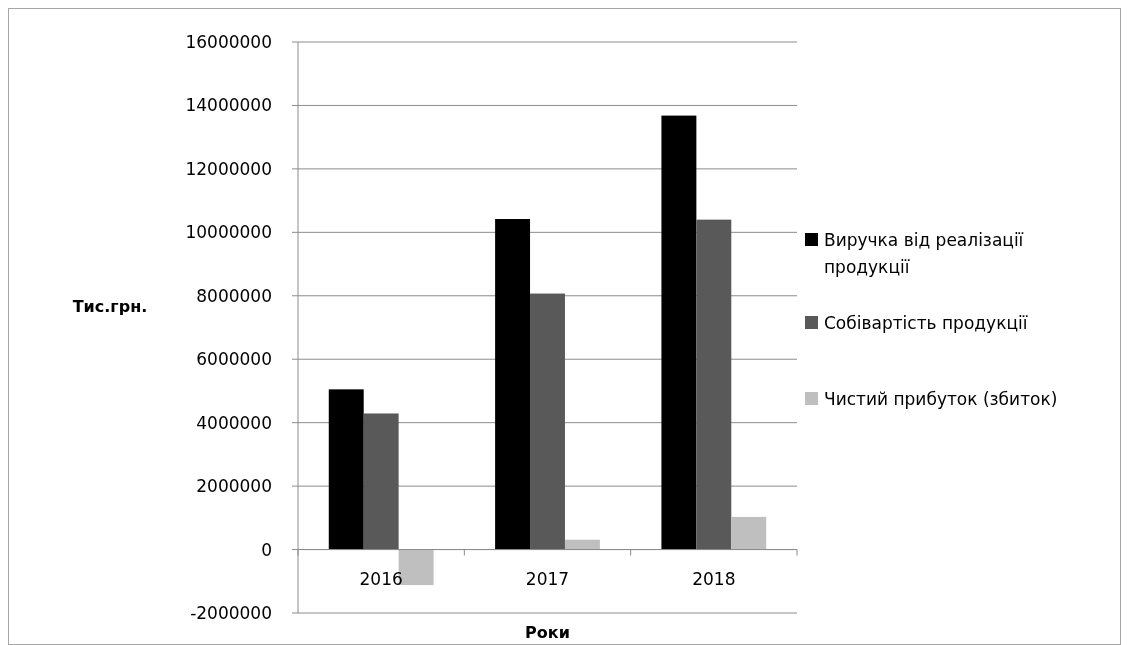 This screenshot has width=1129, height=645. I want to click on y-tick-label: 6000000, so click(234, 359).